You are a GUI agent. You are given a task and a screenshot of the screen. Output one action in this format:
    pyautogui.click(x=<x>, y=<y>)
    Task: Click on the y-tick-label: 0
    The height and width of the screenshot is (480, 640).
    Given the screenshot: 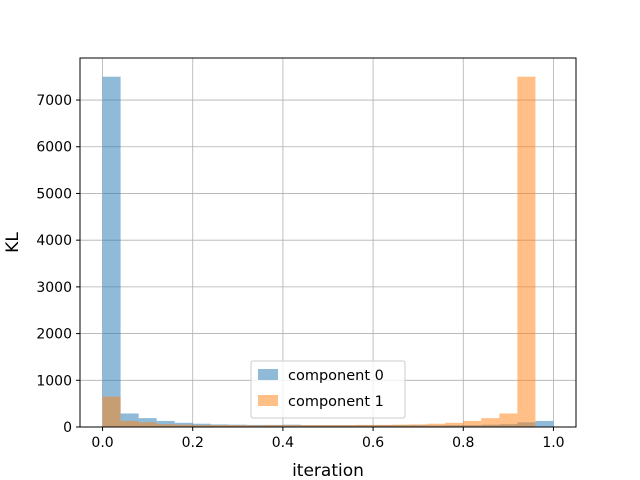 What is the action you would take?
    pyautogui.click(x=67, y=428)
    